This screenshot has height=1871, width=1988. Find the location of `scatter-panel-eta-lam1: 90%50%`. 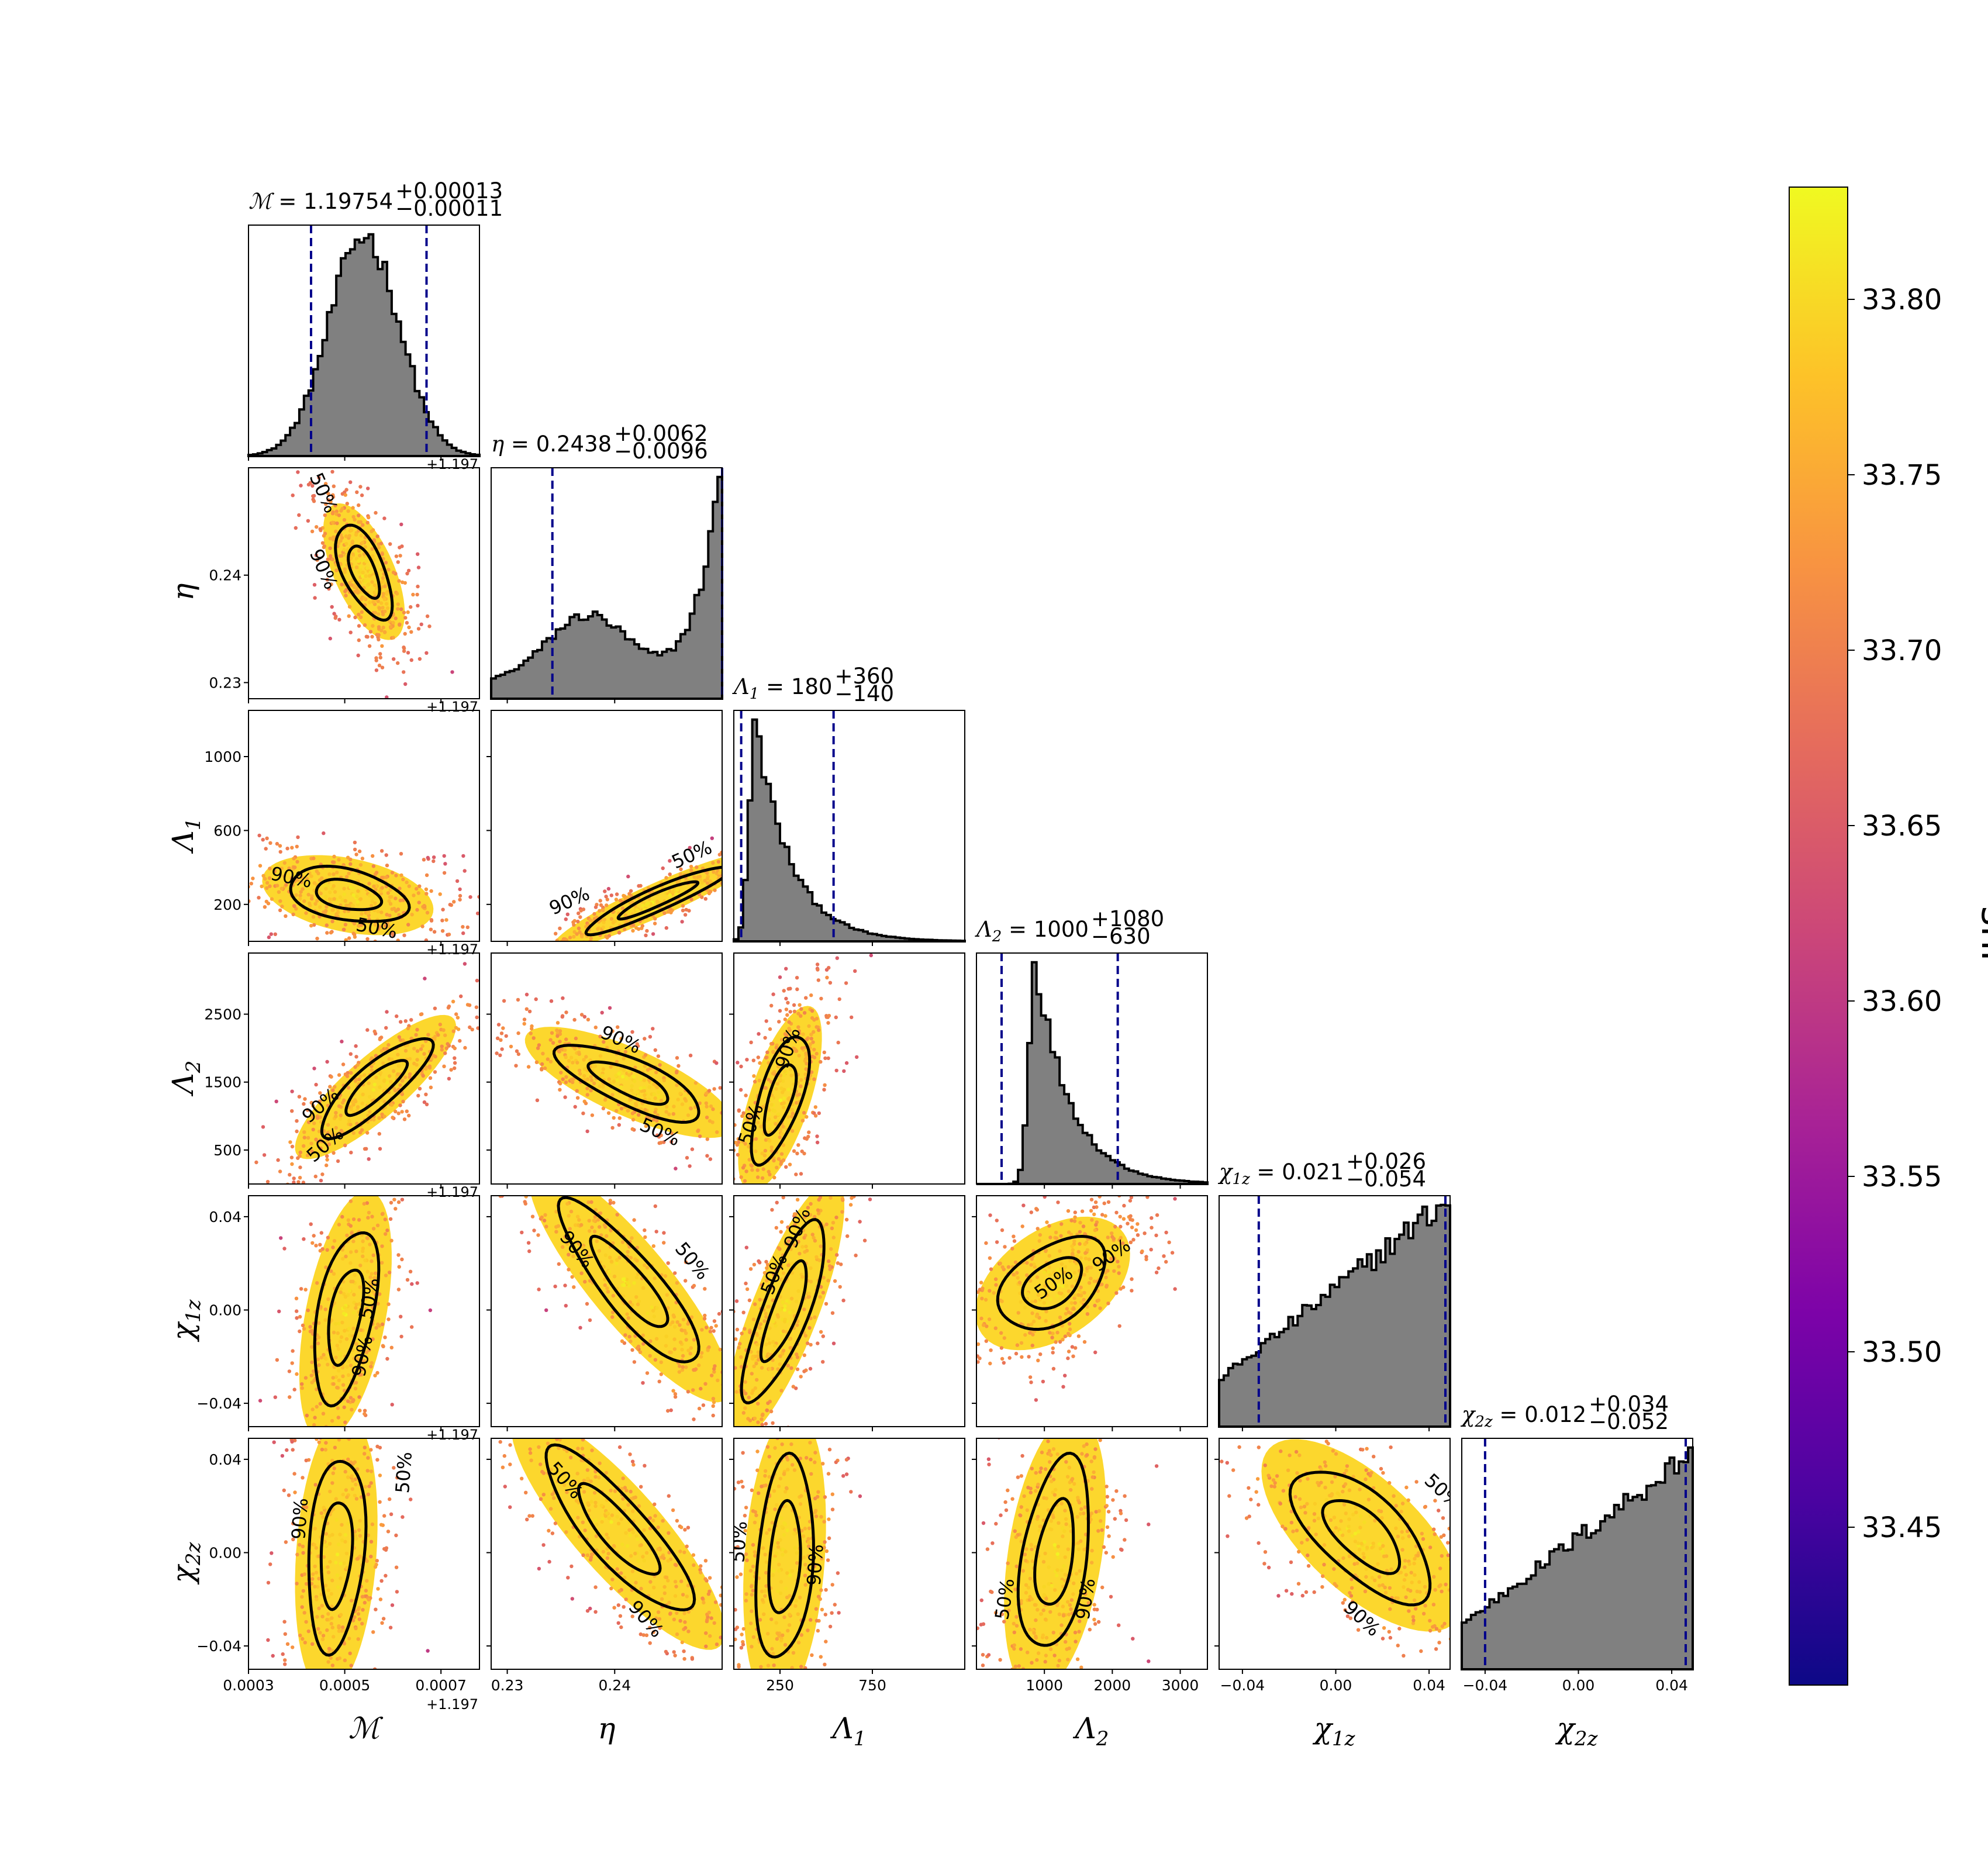

scatter-panel-eta-lam1: 90%50% is located at coordinates (607, 829).